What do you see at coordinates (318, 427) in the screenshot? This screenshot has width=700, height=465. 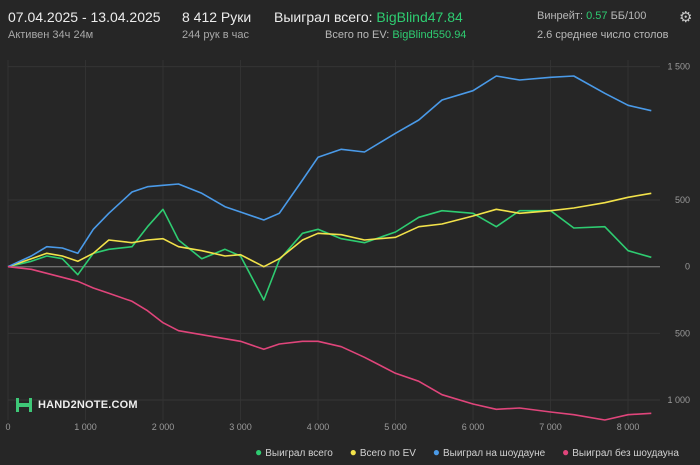 I see `x-tick-label: 4 000` at bounding box center [318, 427].